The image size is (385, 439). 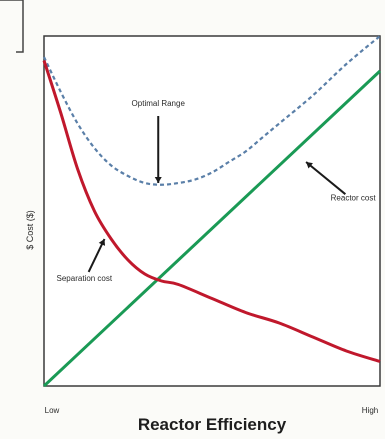 I want to click on x-tick-low: Low, so click(x=52, y=410).